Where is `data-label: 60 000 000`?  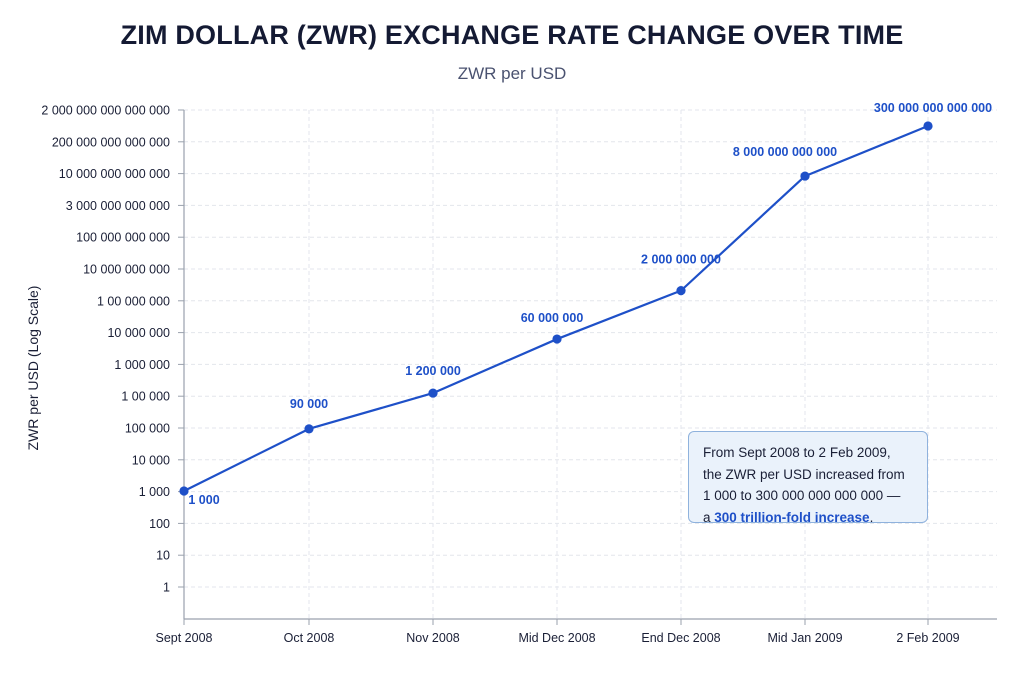 data-label: 60 000 000 is located at coordinates (552, 318).